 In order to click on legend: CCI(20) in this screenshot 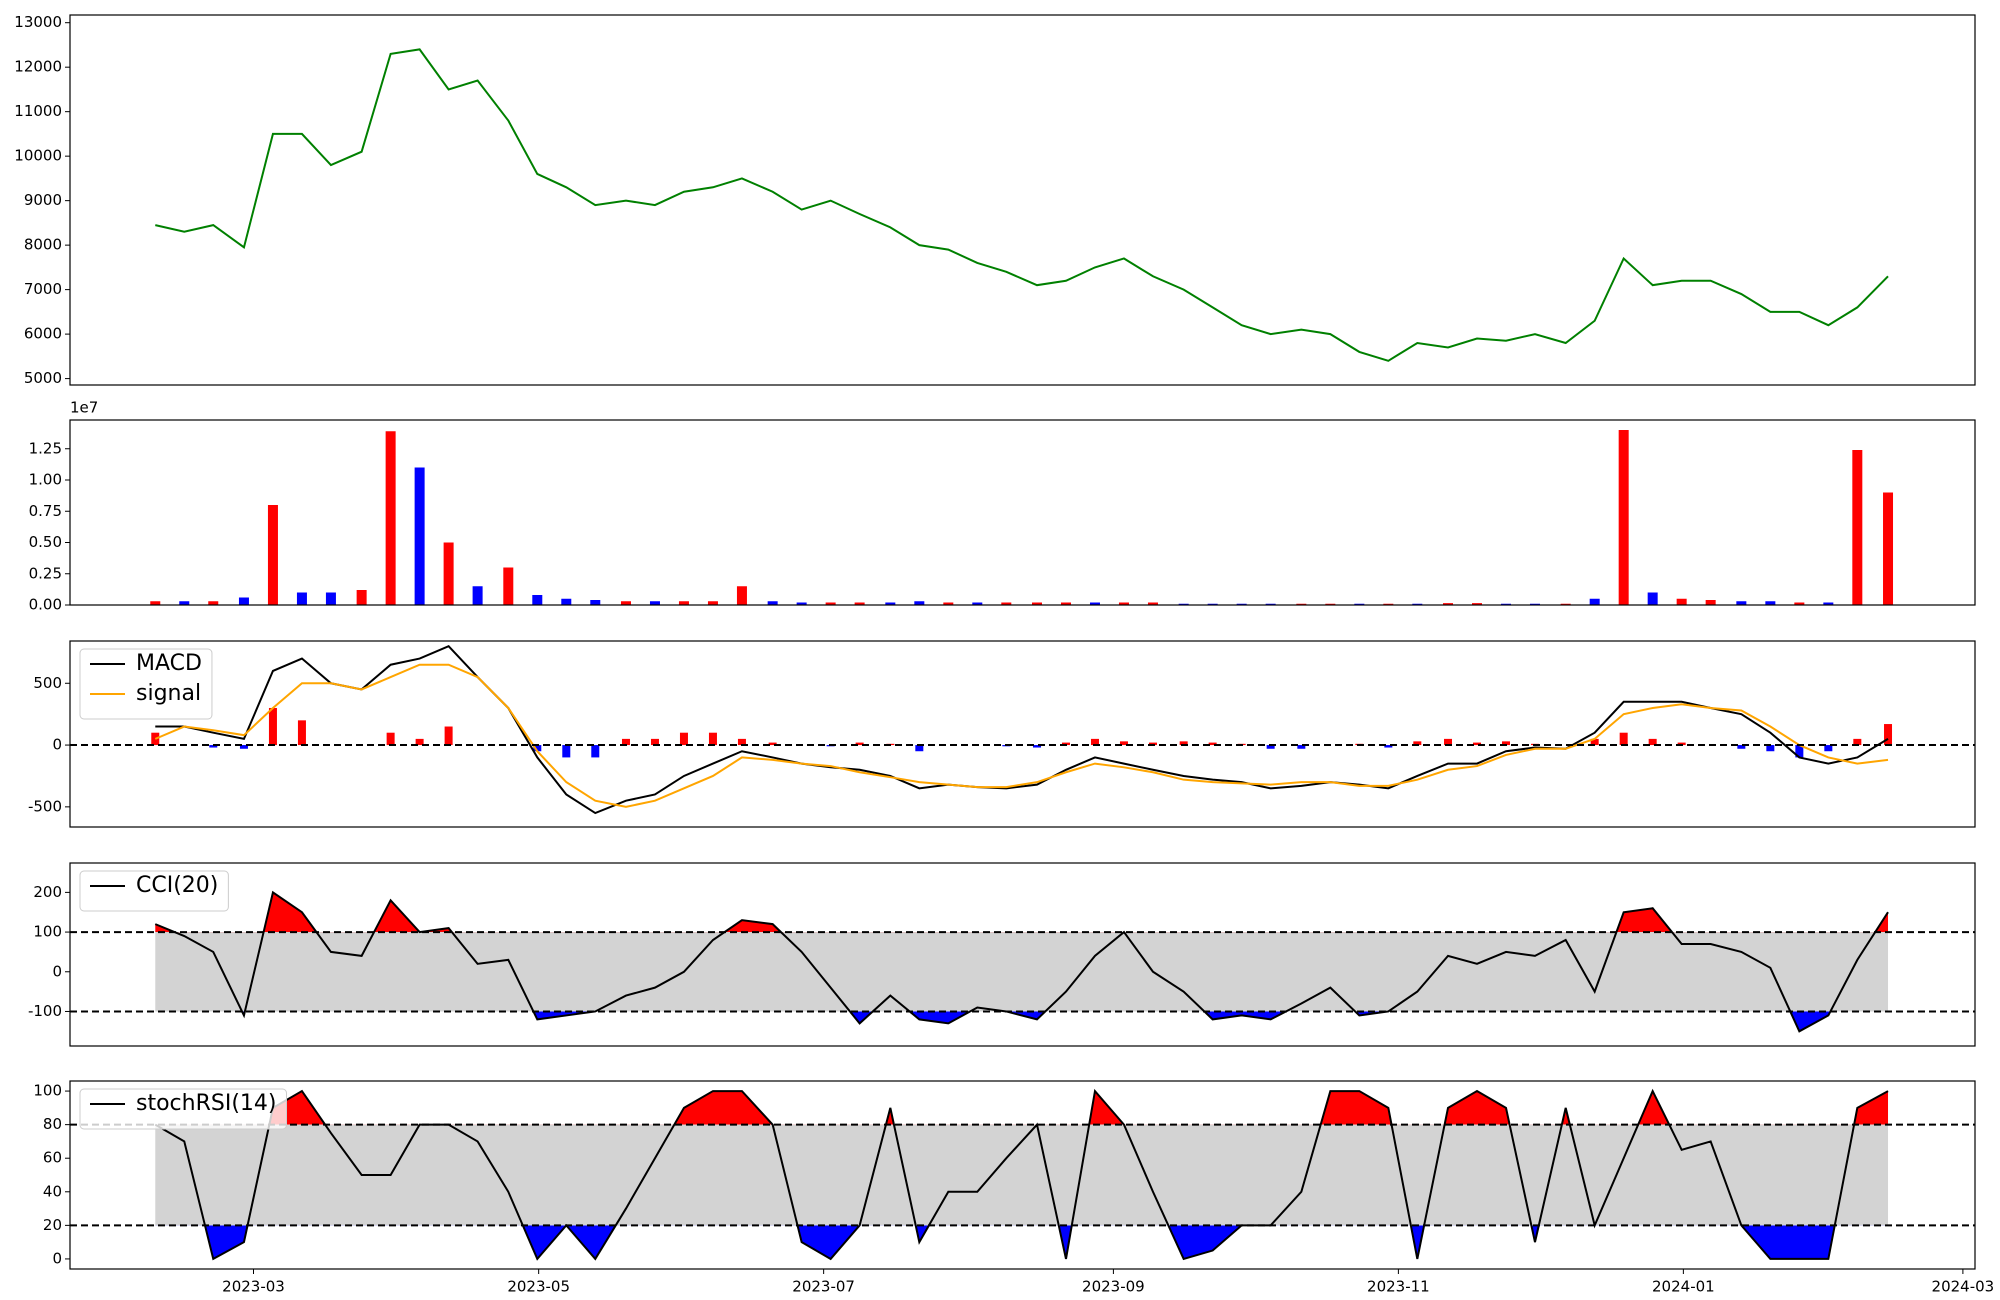, I will do `click(154, 891)`.